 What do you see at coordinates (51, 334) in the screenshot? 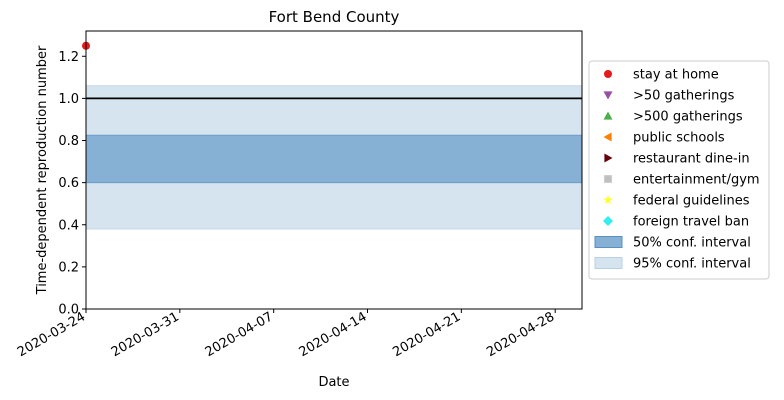
I see `x-tick-label: 2020-03-24` at bounding box center [51, 334].